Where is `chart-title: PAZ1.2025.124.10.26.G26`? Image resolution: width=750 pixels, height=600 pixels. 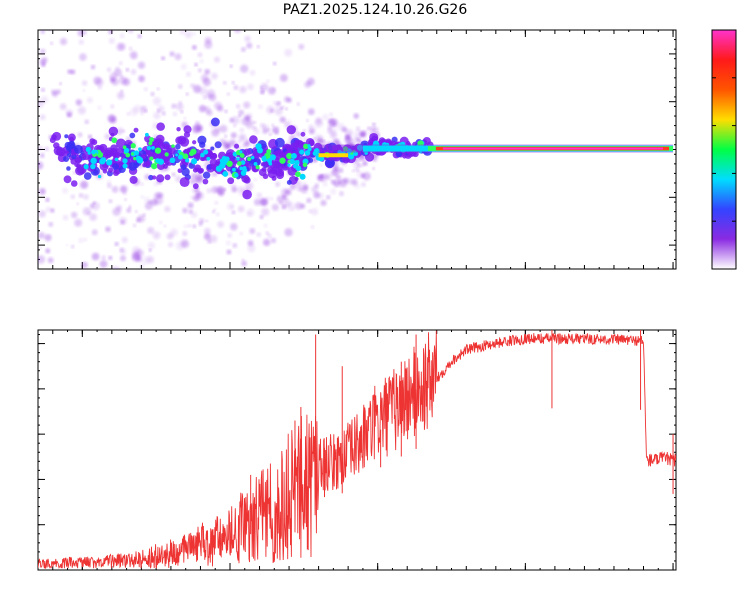
chart-title: PAZ1.2025.124.10.26.G26 is located at coordinates (375, 10).